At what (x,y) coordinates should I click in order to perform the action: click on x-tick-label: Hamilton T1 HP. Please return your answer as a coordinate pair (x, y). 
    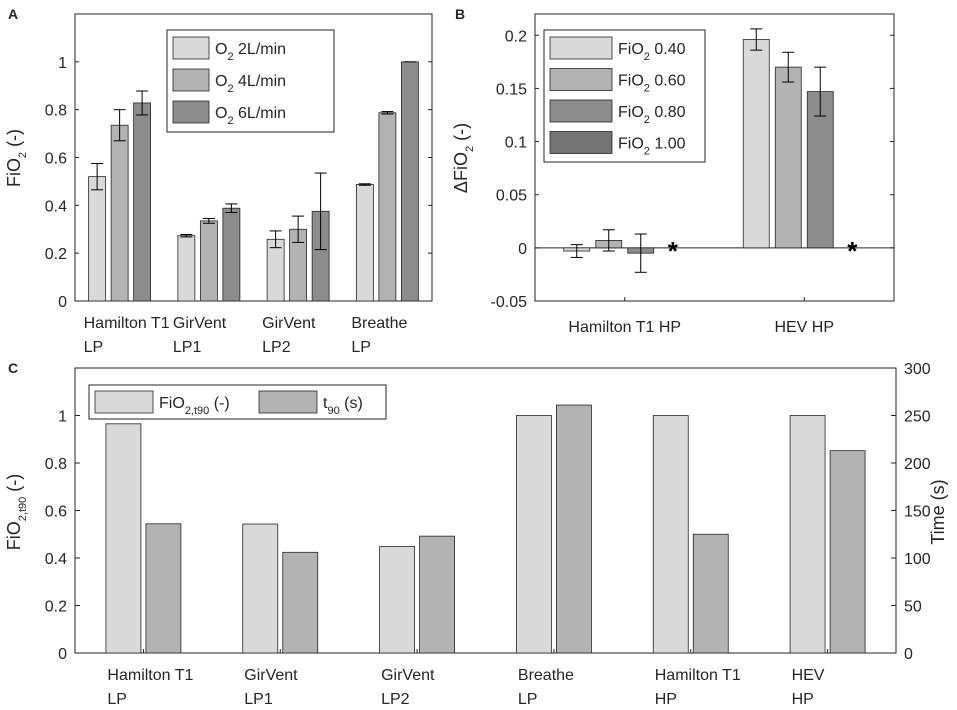
    Looking at the image, I should click on (624, 327).